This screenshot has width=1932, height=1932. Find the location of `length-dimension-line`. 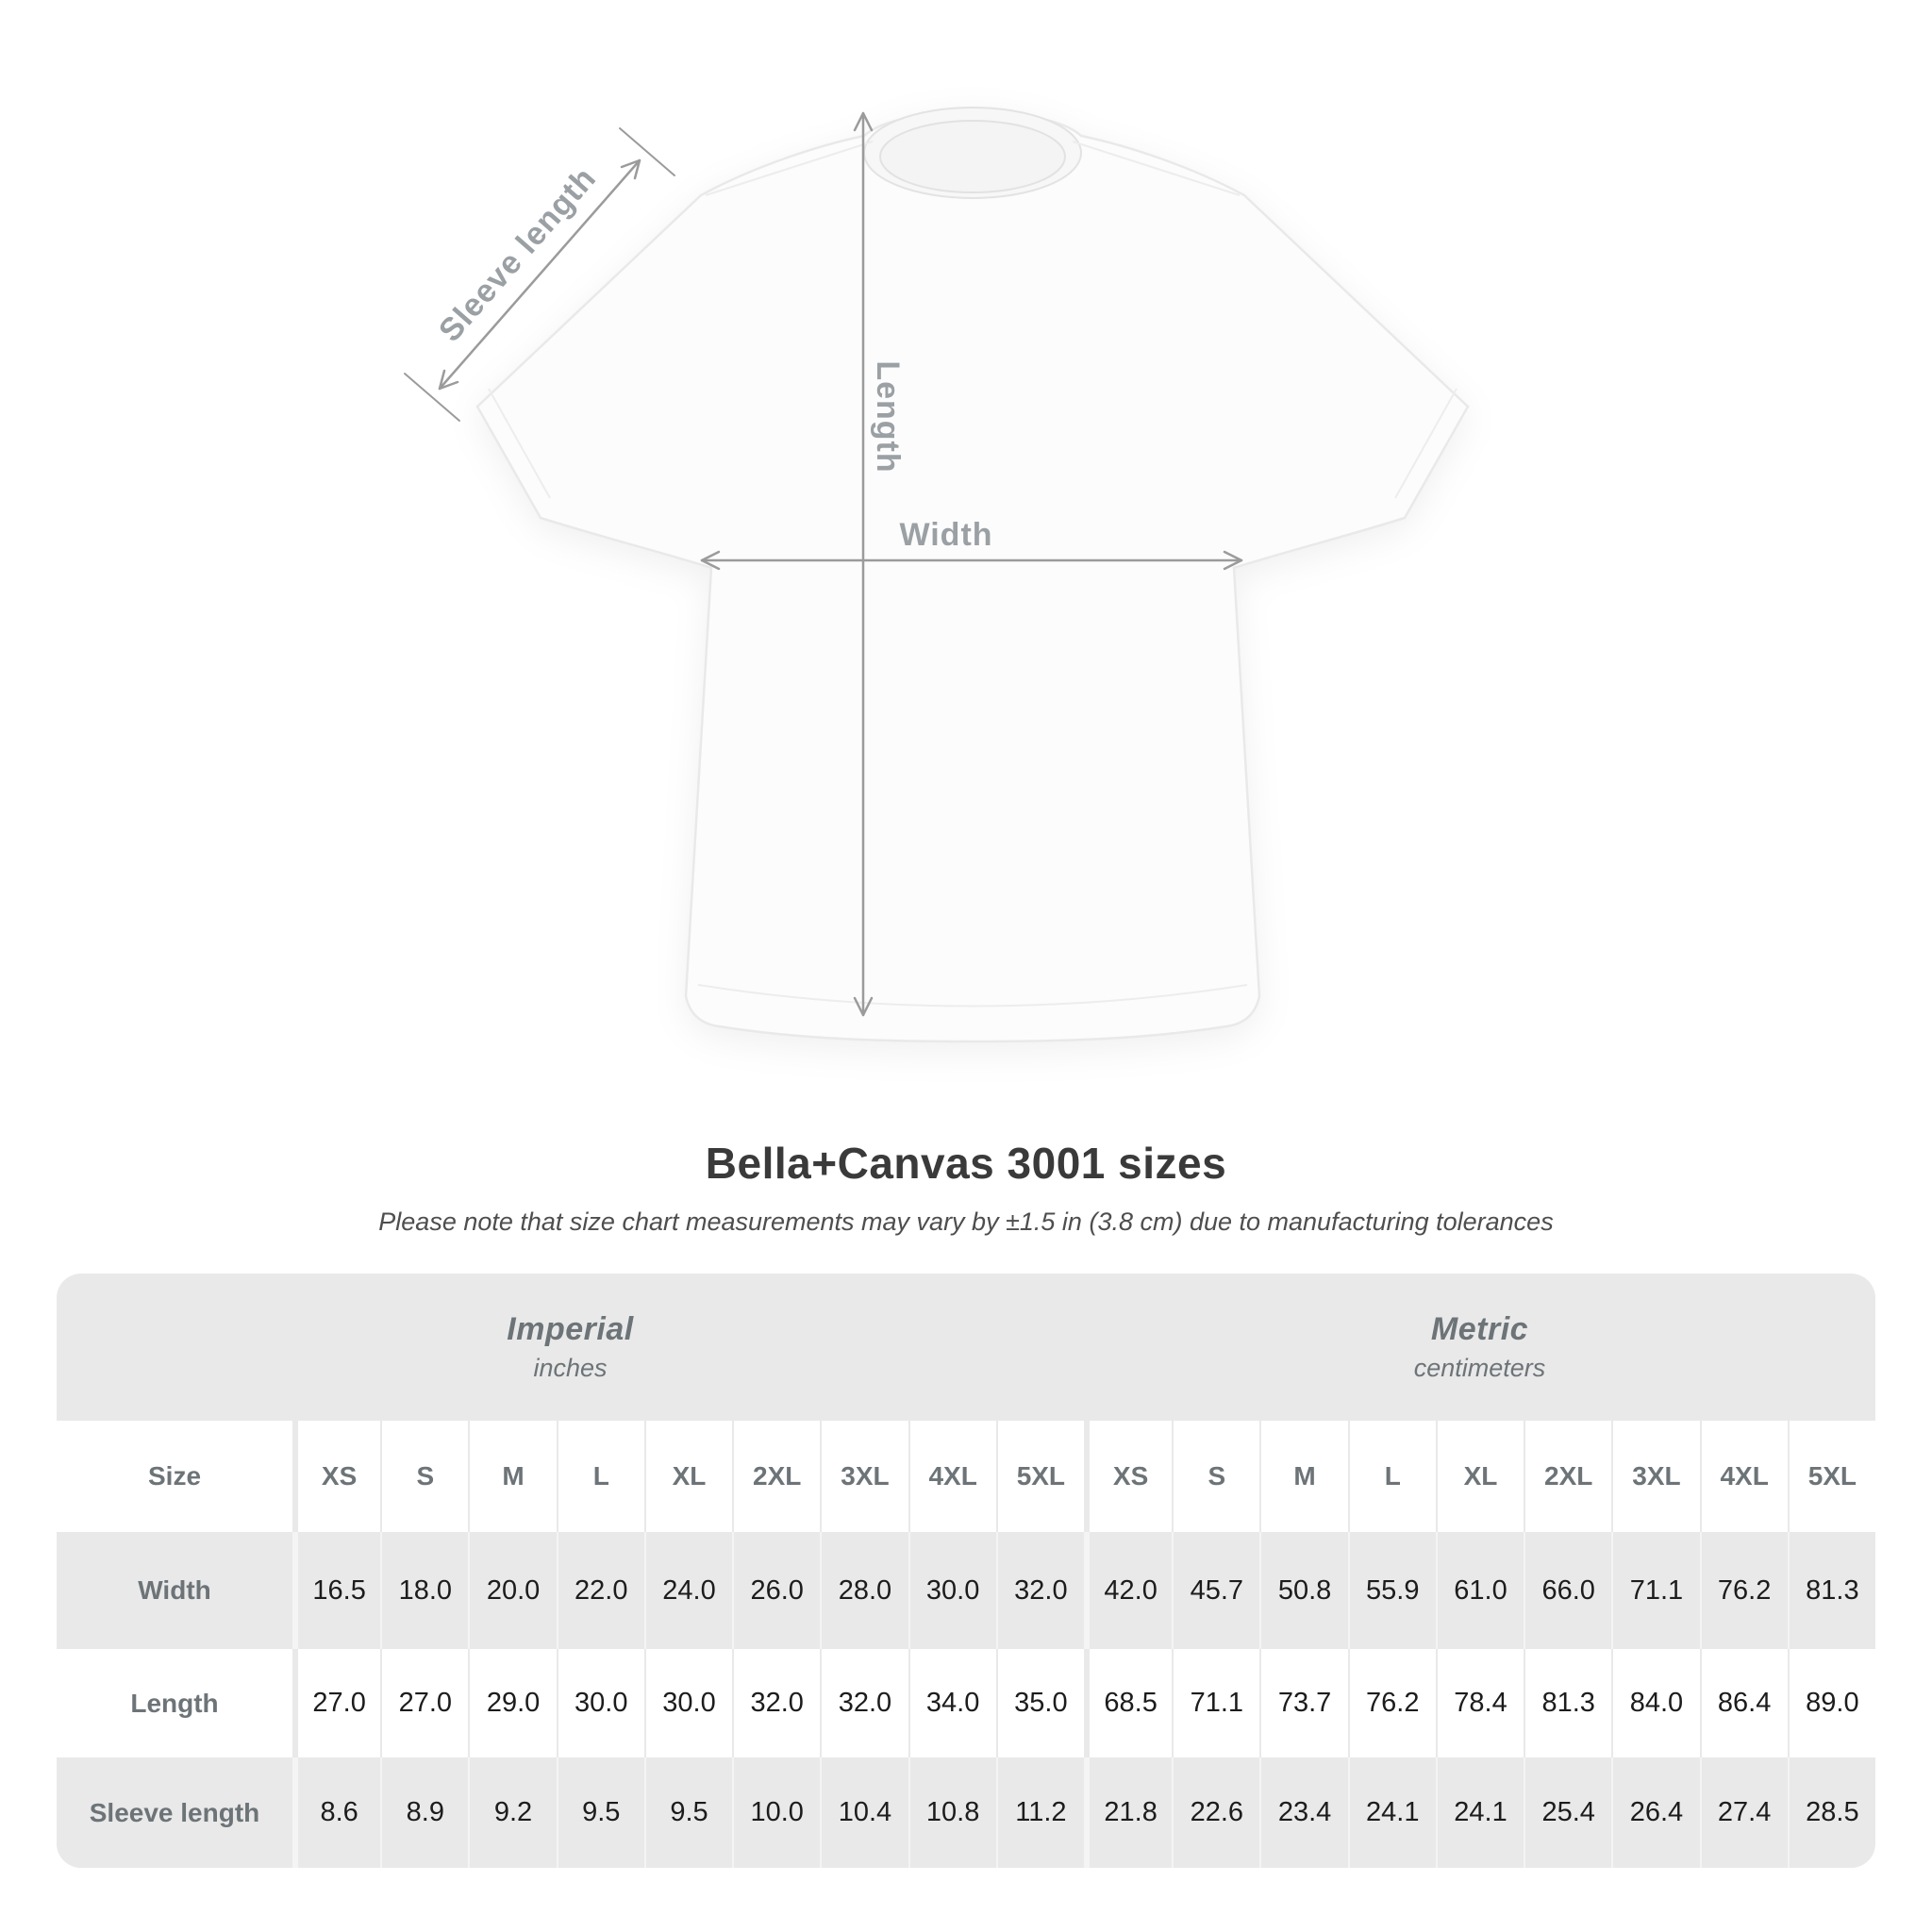

length-dimension-line is located at coordinates (864, 564).